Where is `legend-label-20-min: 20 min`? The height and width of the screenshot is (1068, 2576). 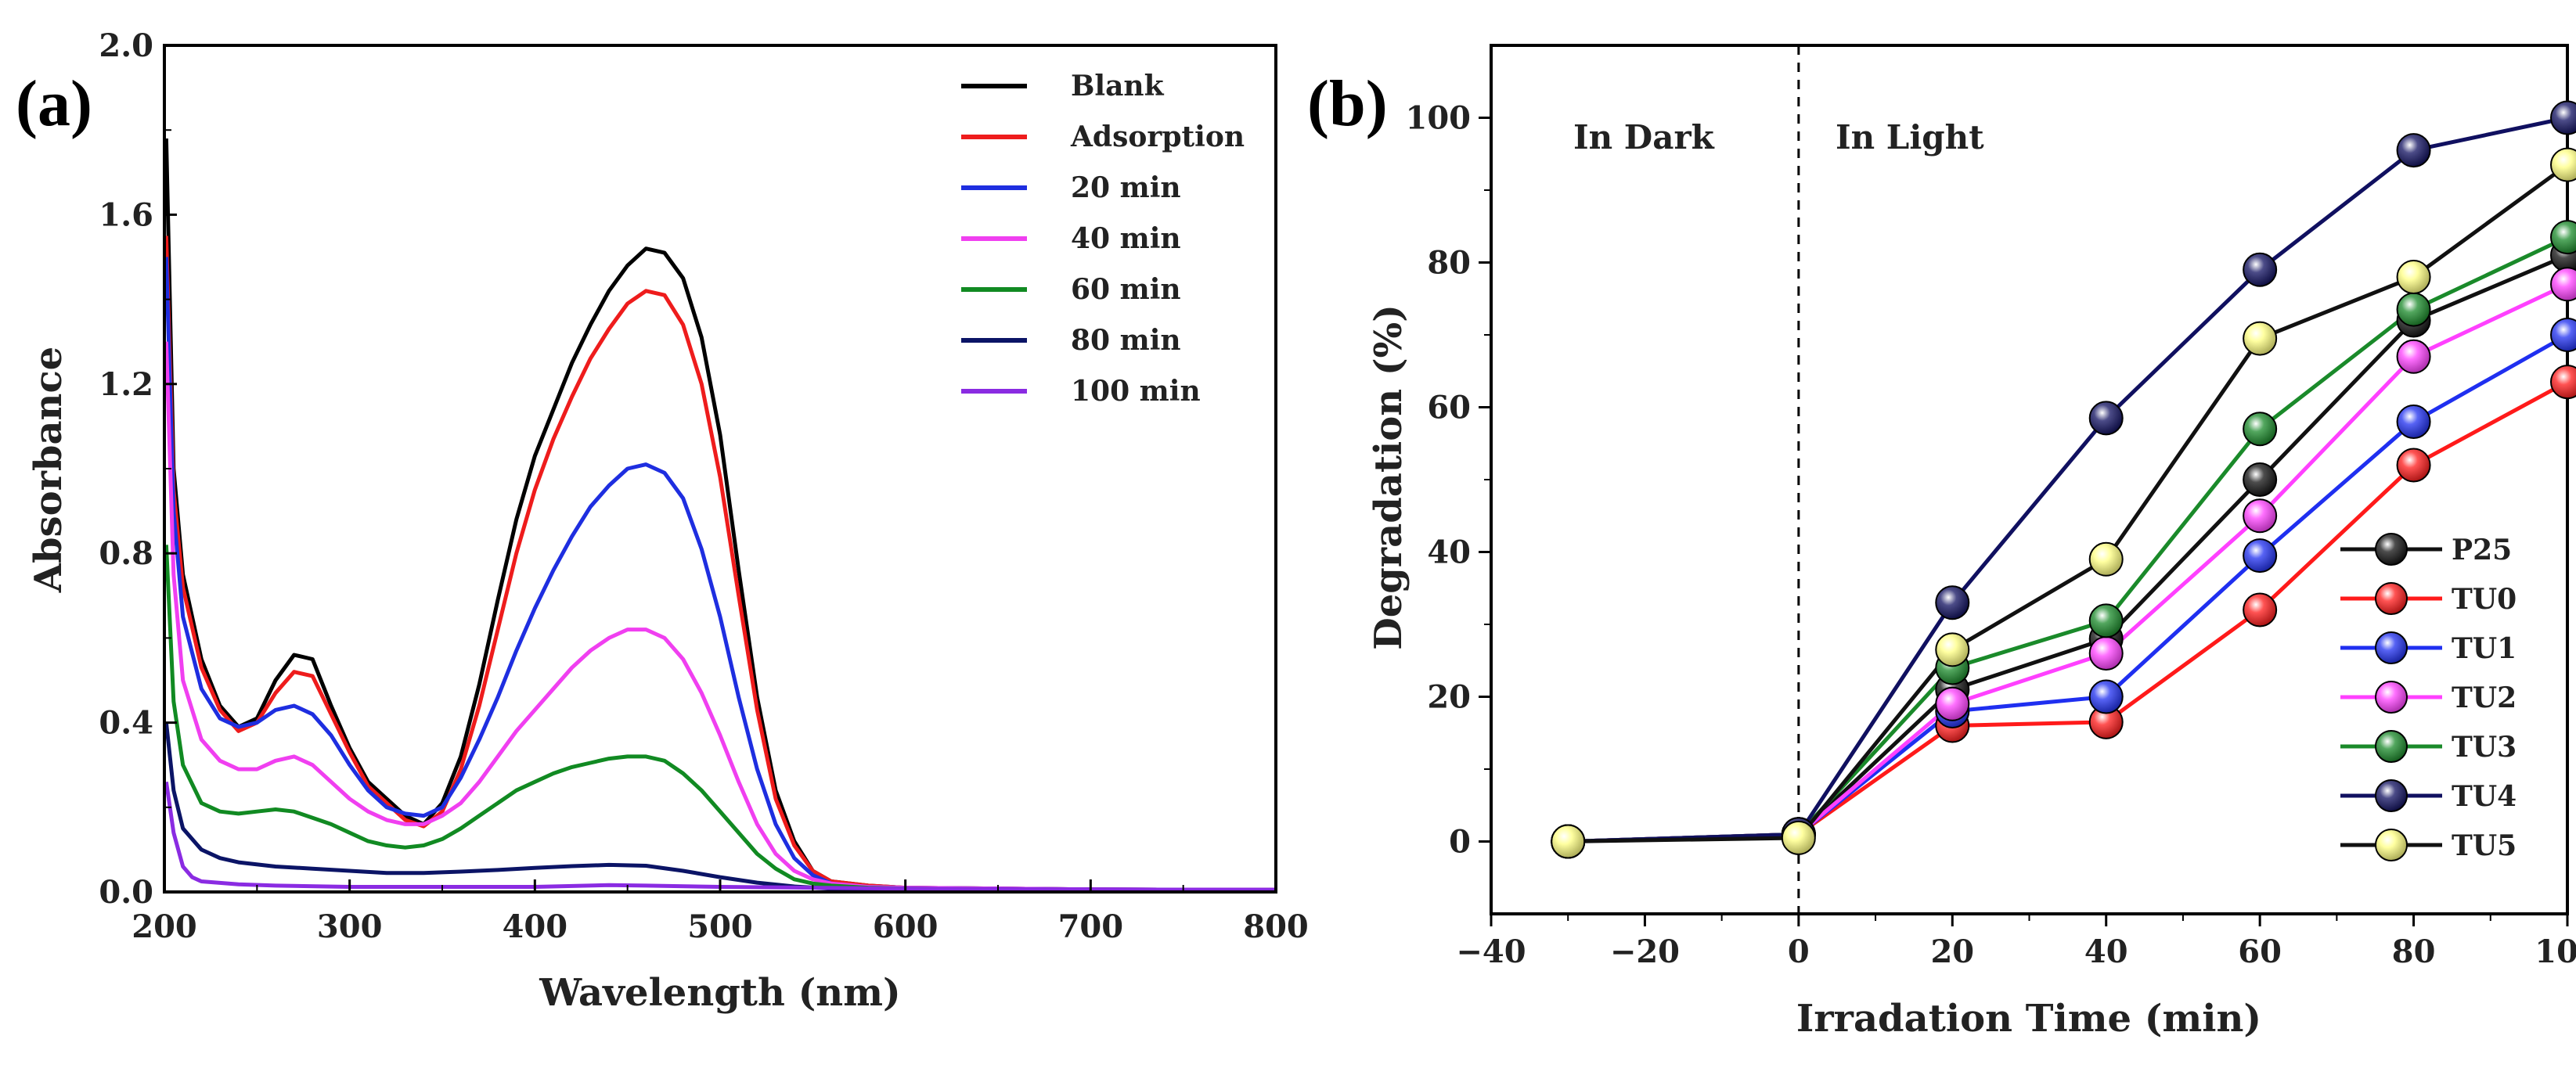
legend-label-20-min: 20 min is located at coordinates (1126, 187).